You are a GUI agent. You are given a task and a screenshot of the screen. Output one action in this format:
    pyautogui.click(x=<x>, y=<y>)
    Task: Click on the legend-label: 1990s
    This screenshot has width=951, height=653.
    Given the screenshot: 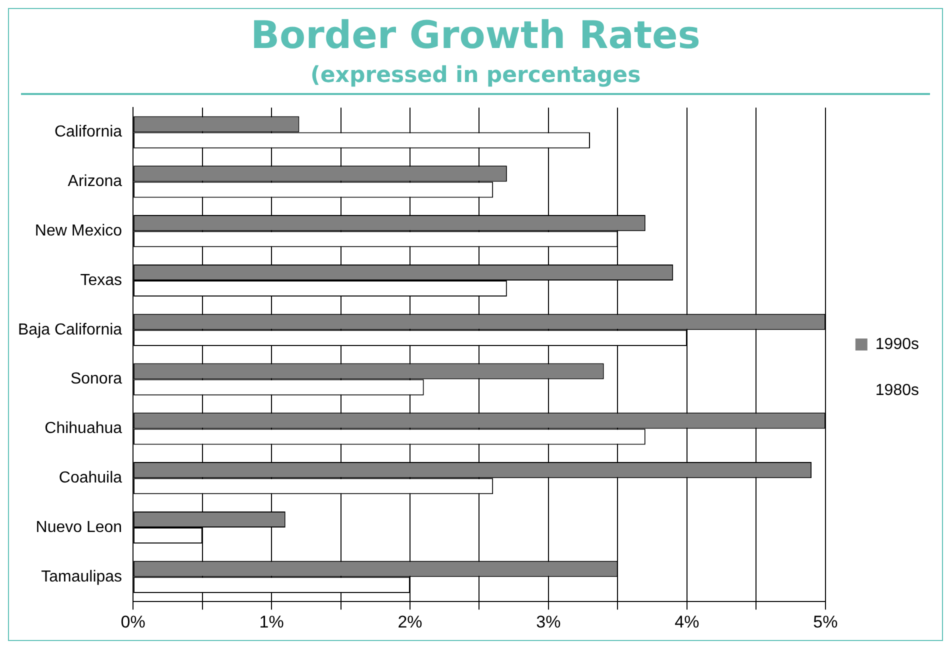 What is the action you would take?
    pyautogui.click(x=897, y=344)
    